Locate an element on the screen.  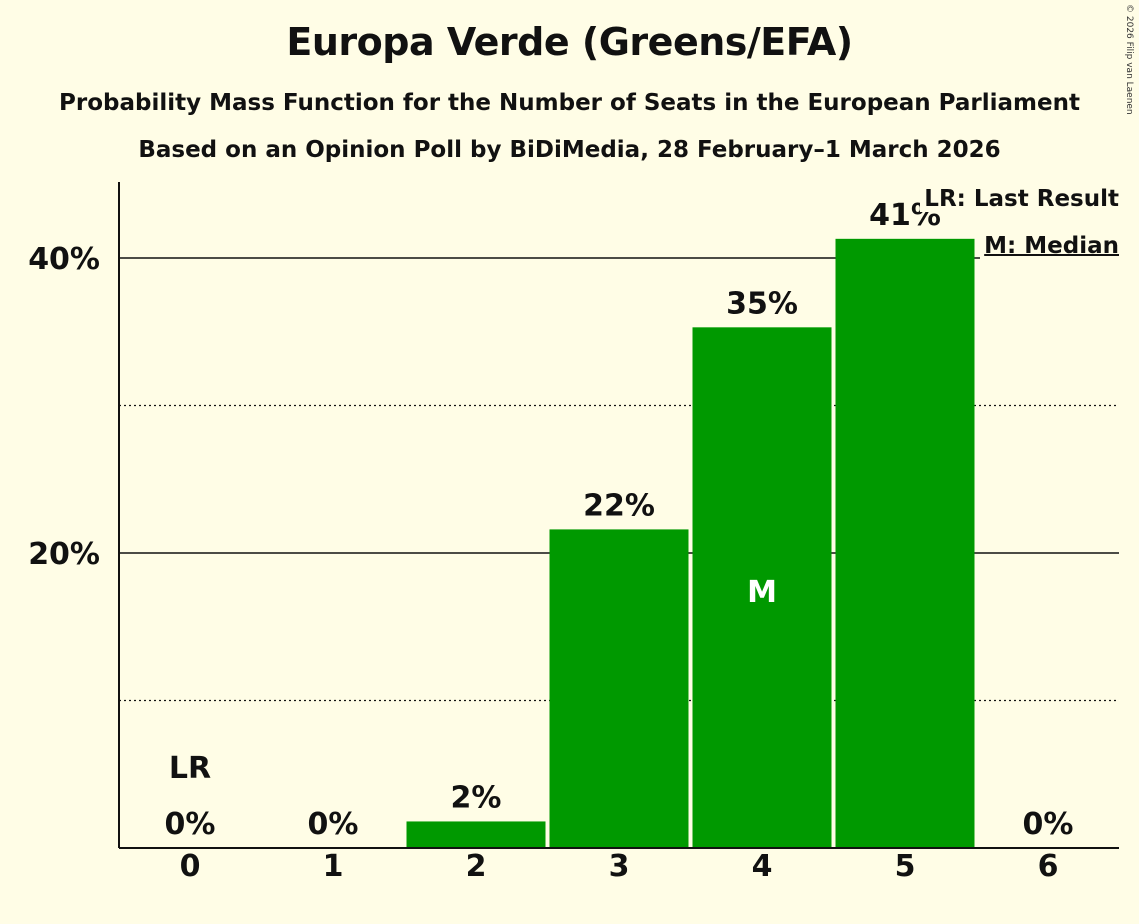
chart-title: Europa Verde (Greens/EFA) is located at coordinates (569, 42).